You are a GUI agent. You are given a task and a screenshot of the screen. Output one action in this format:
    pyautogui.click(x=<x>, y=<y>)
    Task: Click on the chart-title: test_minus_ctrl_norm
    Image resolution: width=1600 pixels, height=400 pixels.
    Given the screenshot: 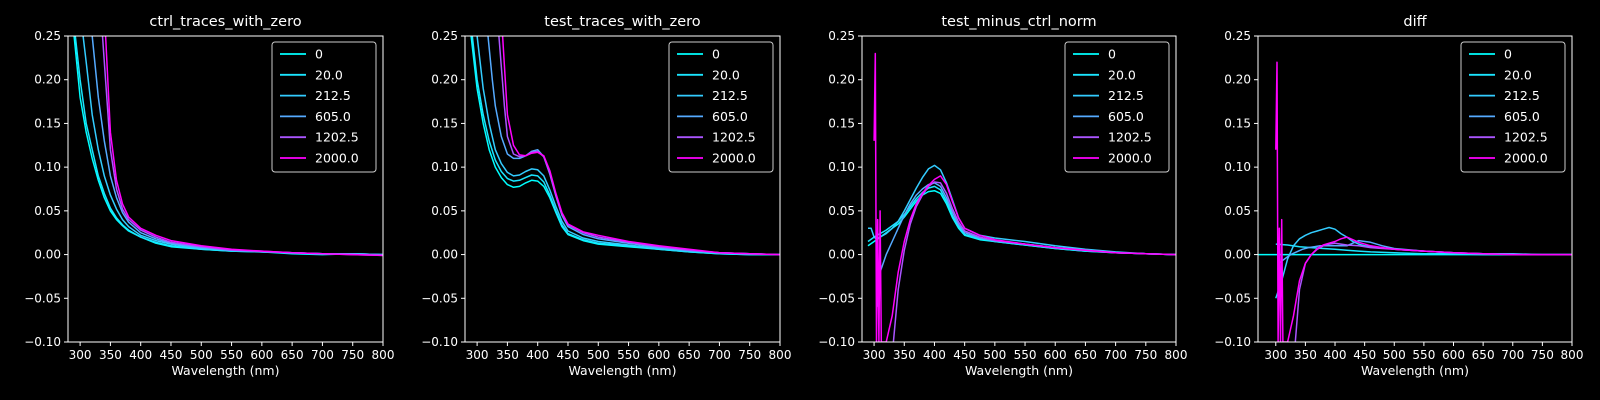 What is the action you would take?
    pyautogui.click(x=1018, y=22)
    